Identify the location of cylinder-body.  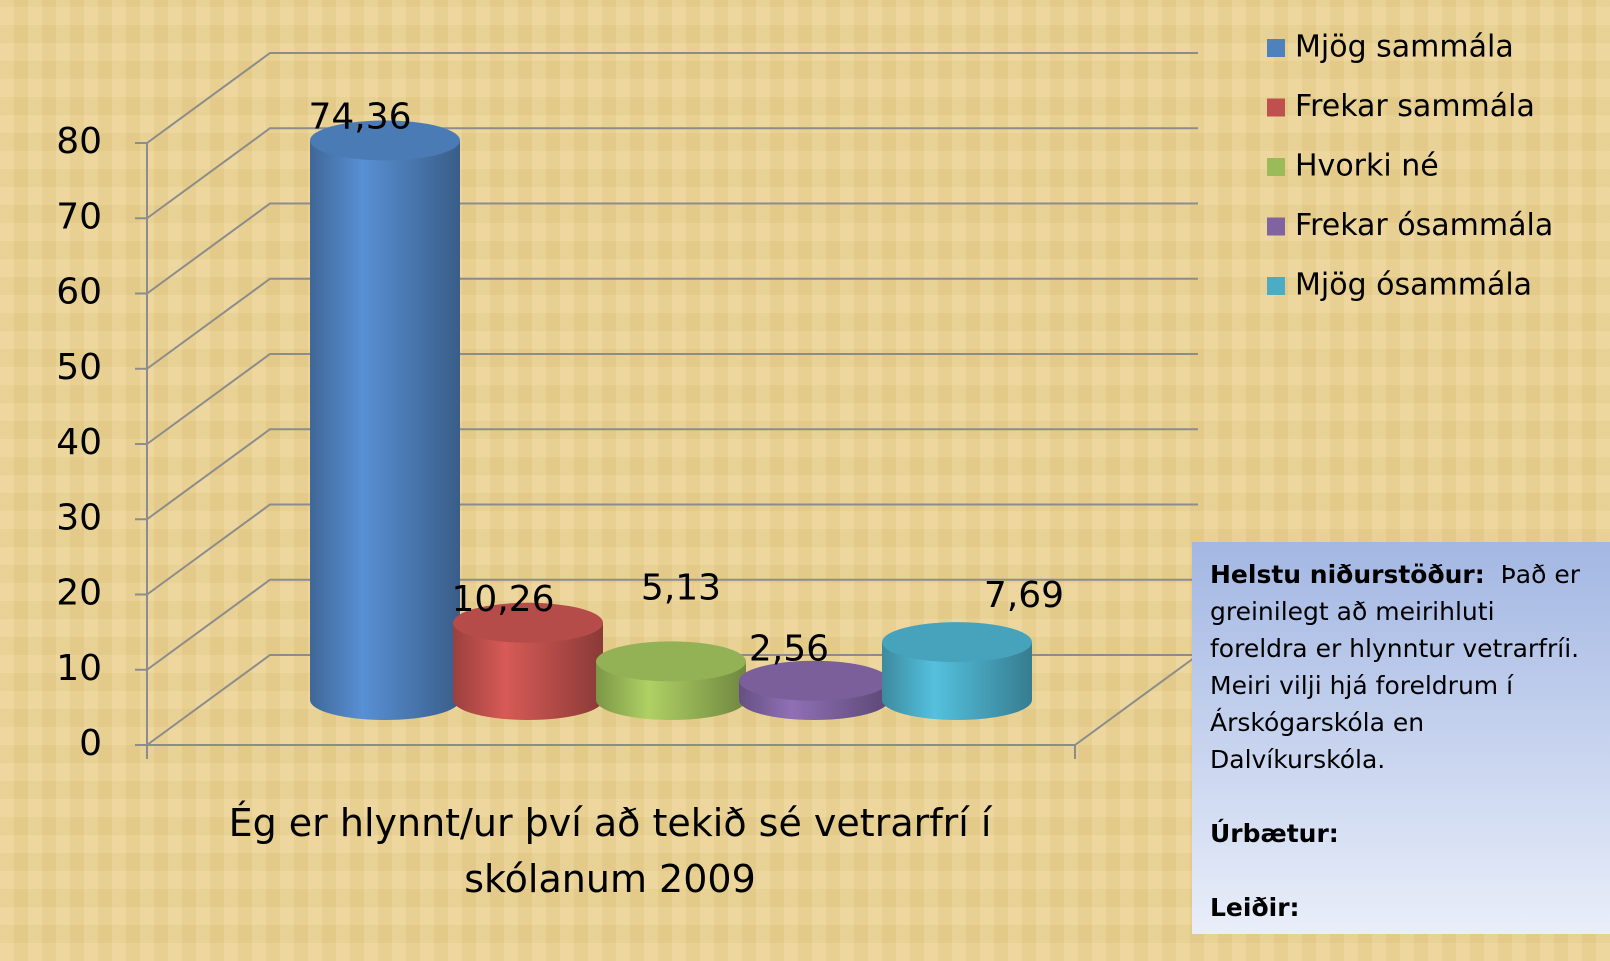
(385, 420).